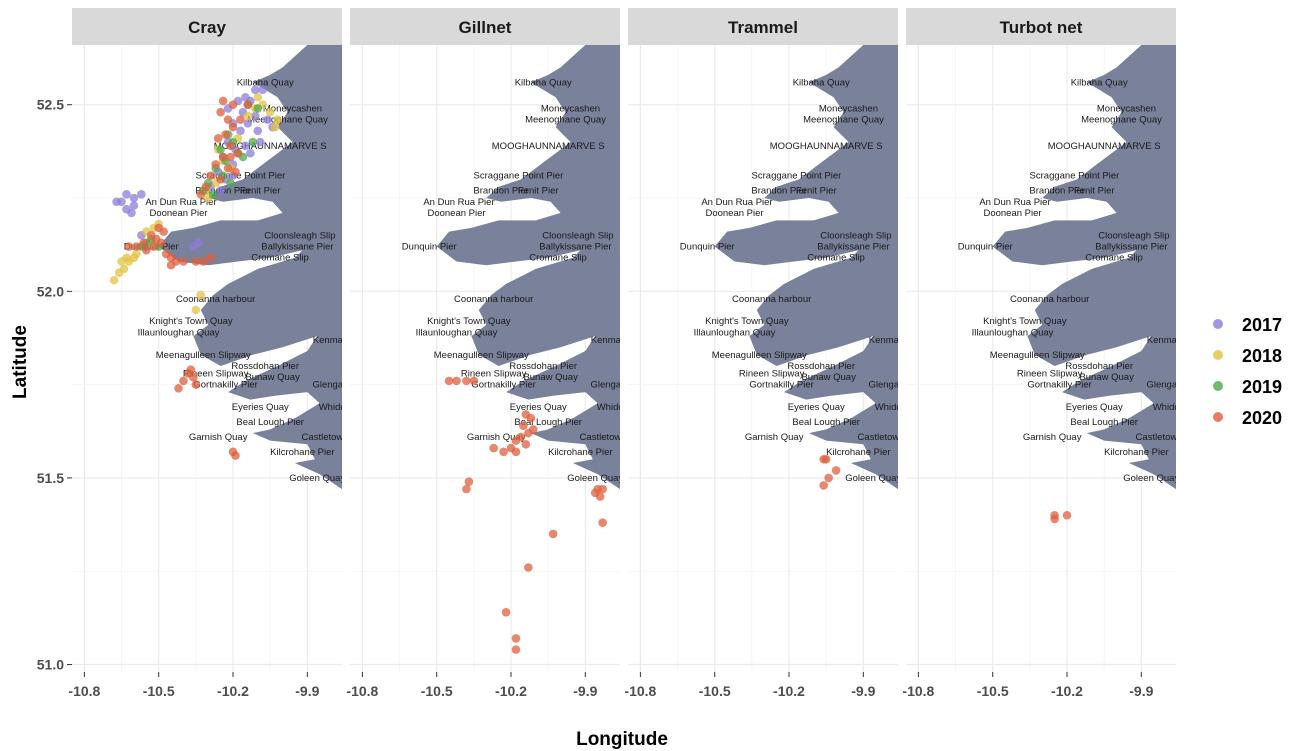 The height and width of the screenshot is (751, 1304). I want to click on place-label: Castletownbere, so click(1169, 437).